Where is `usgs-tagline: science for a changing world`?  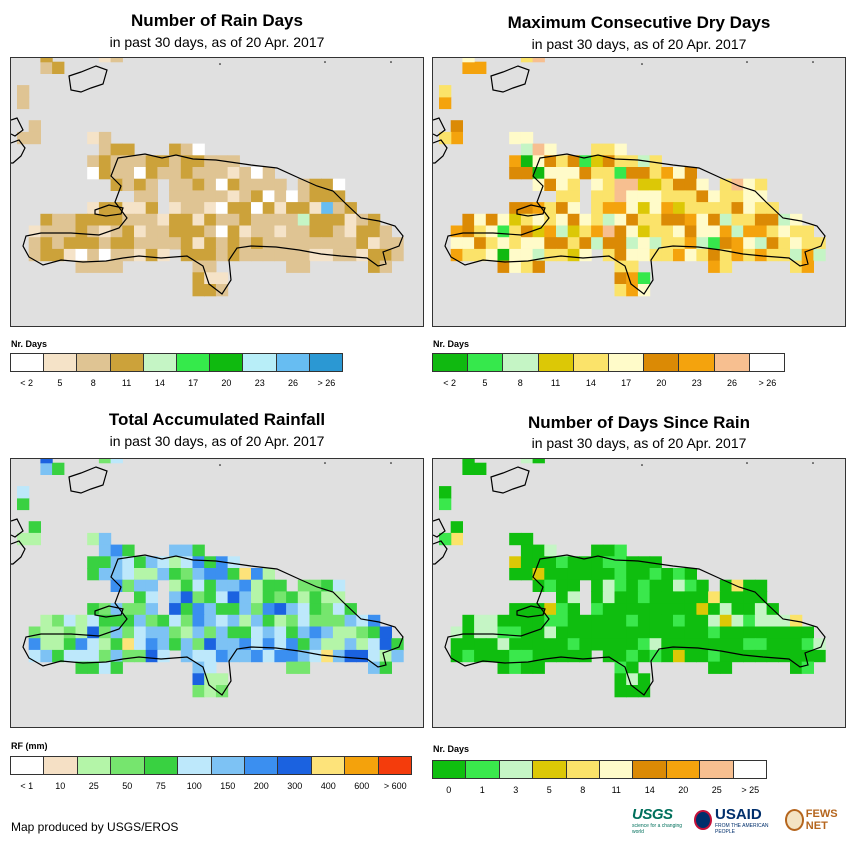
usgs-tagline: science for a changing world is located at coordinates (657, 828).